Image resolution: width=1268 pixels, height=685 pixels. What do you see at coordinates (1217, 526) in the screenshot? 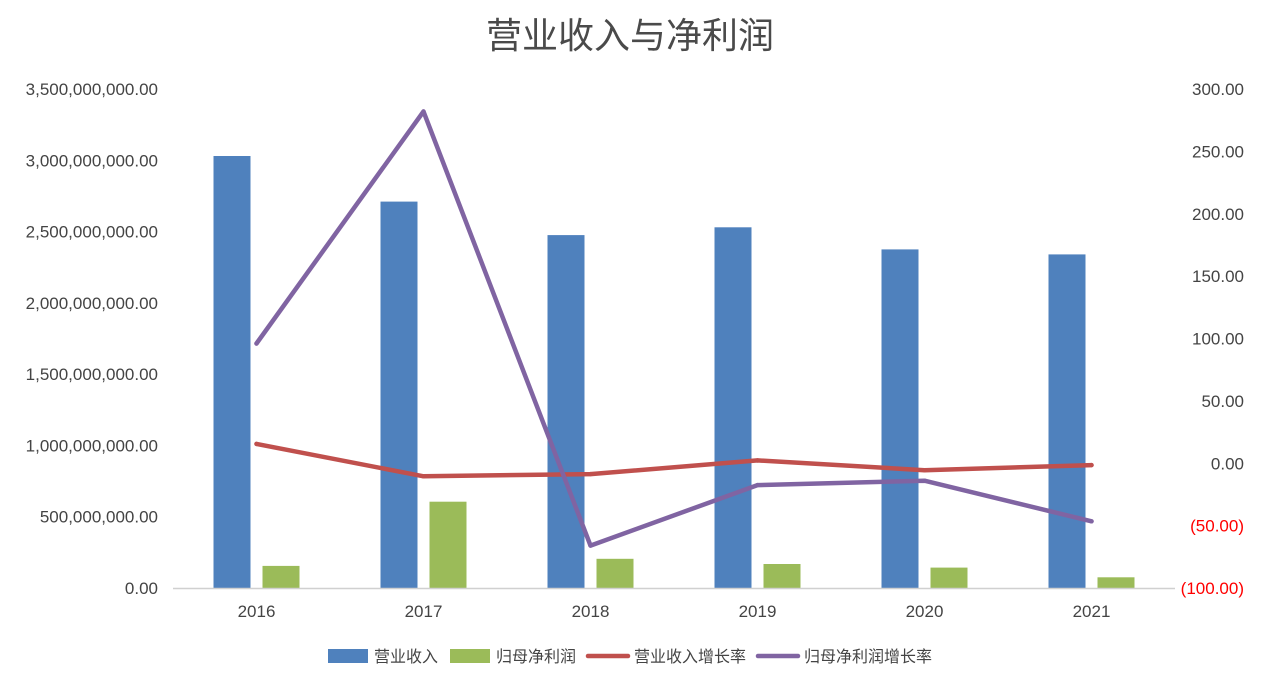
I see `right-tick-label: (50.00)` at bounding box center [1217, 526].